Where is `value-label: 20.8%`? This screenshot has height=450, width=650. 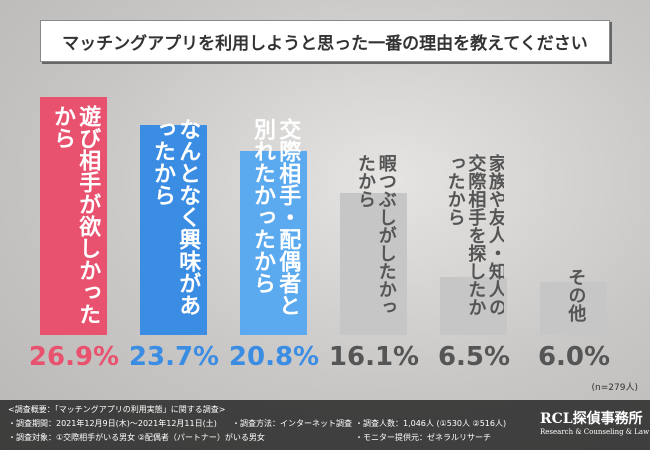 value-label: 20.8% is located at coordinates (274, 357).